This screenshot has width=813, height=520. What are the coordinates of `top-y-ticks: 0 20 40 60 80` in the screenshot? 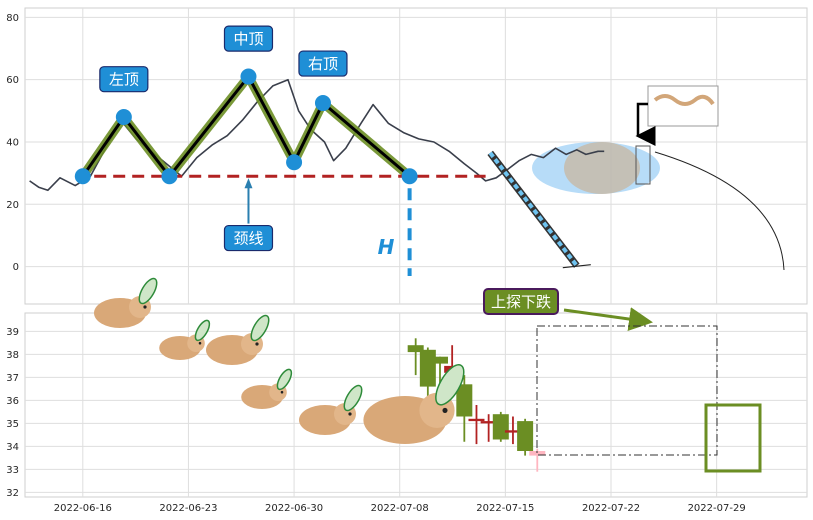 It's located at (12, 143).